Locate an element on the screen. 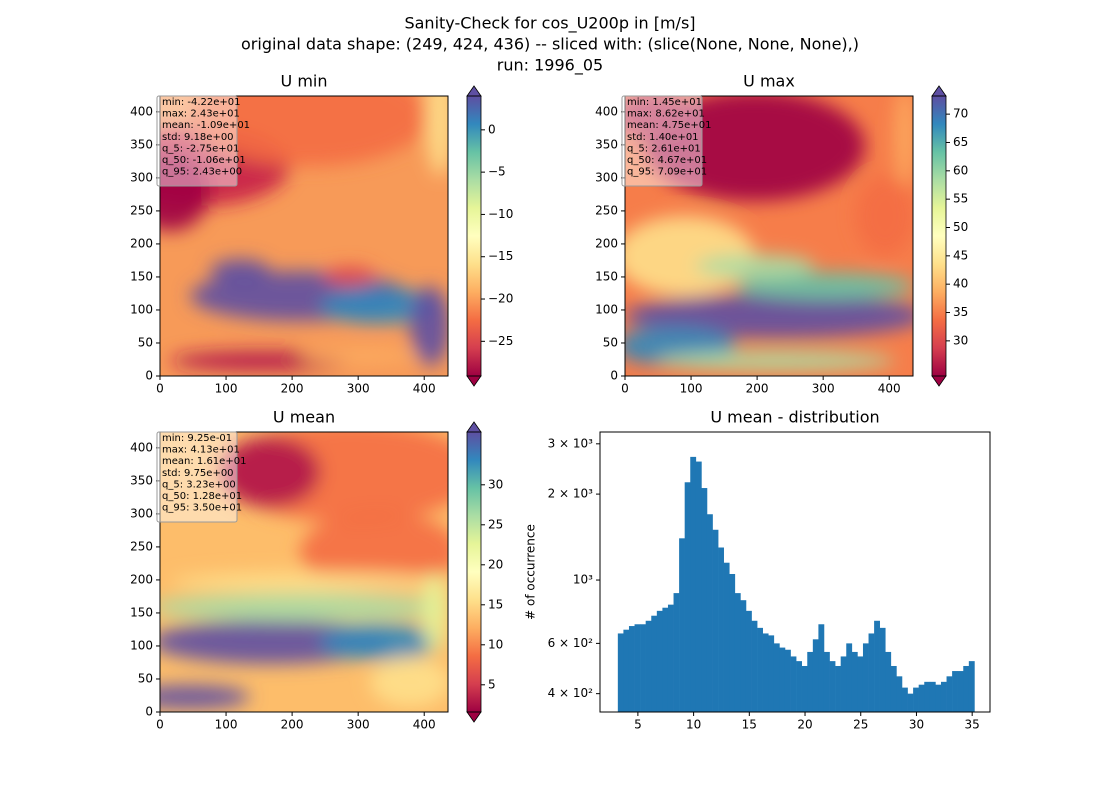 The image size is (1100, 800). y-tick-label: 400 is located at coordinates (141, 111).